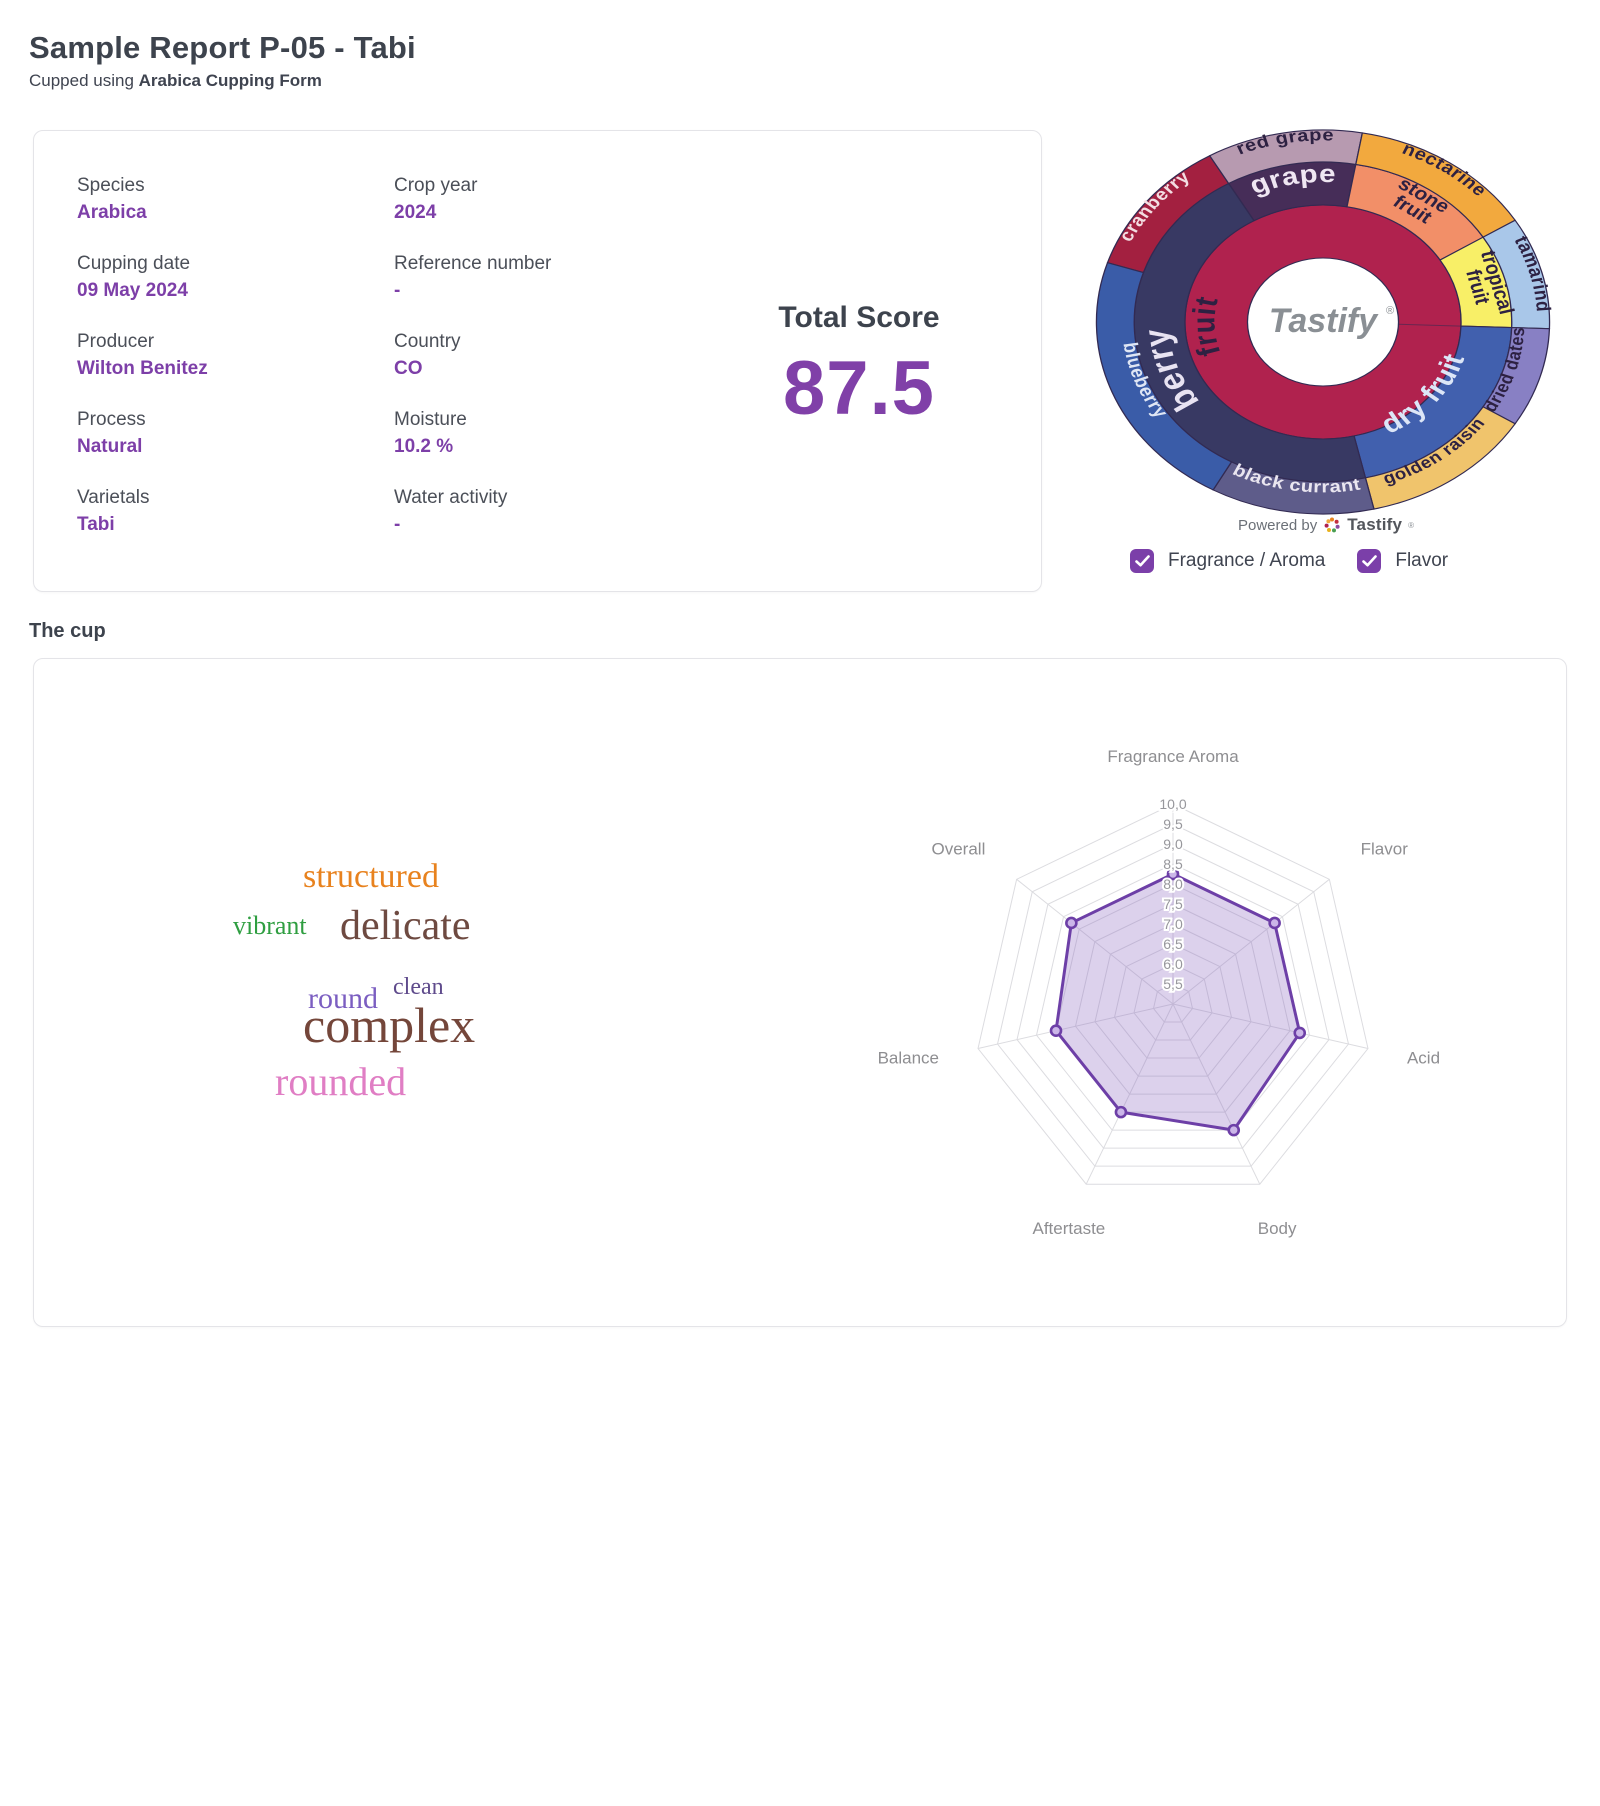  I want to click on flavor-checkbox, so click(1369, 561).